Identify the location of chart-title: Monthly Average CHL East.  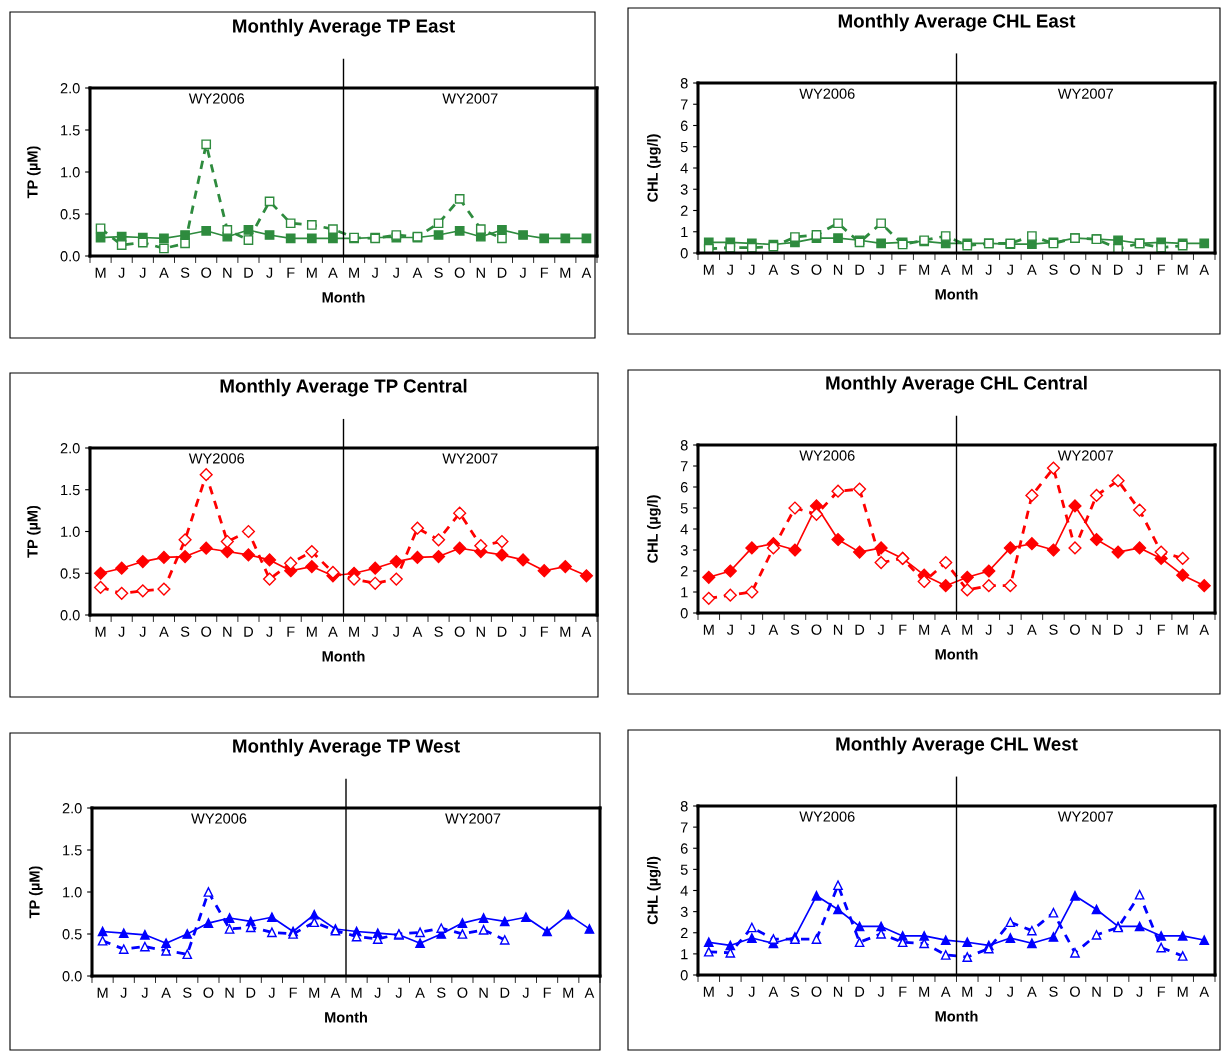
(957, 22).